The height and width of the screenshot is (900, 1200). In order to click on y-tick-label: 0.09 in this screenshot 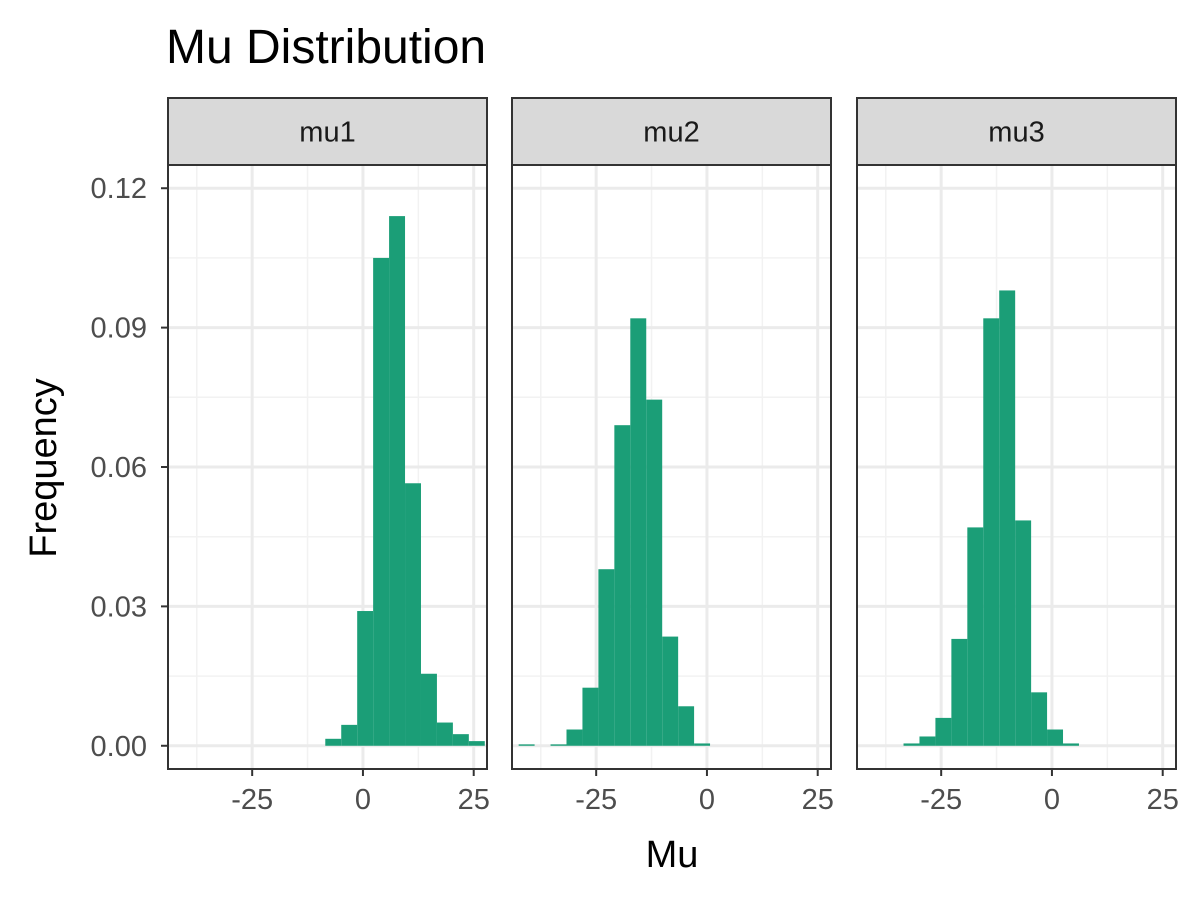, I will do `click(119, 329)`.